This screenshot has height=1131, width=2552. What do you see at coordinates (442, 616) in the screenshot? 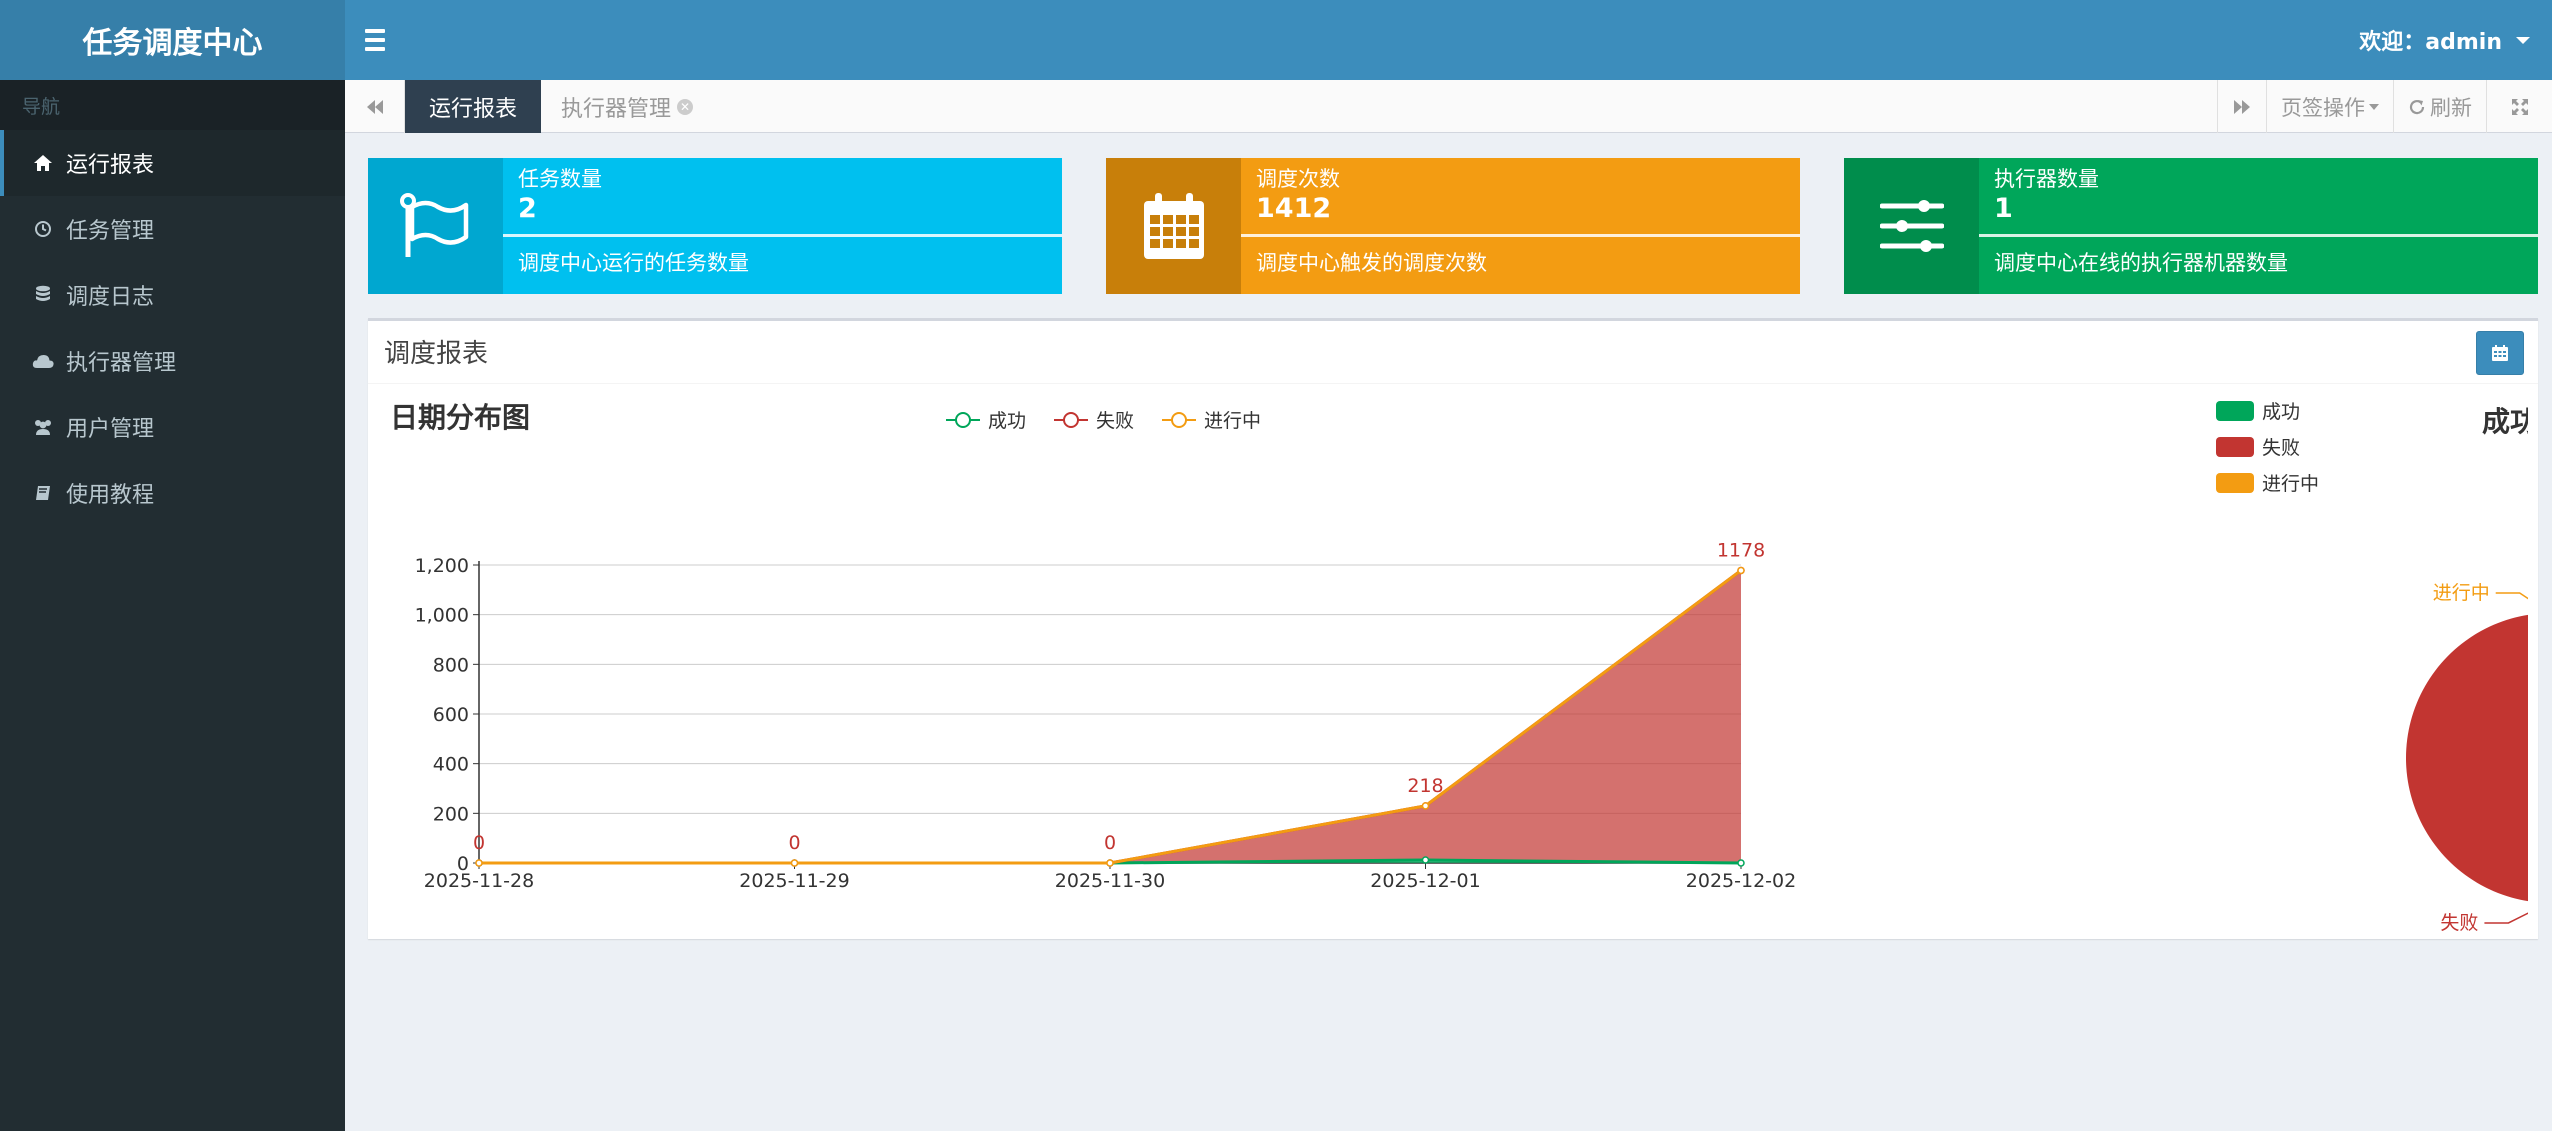
I see `y-tick-label: 1,000` at bounding box center [442, 616].